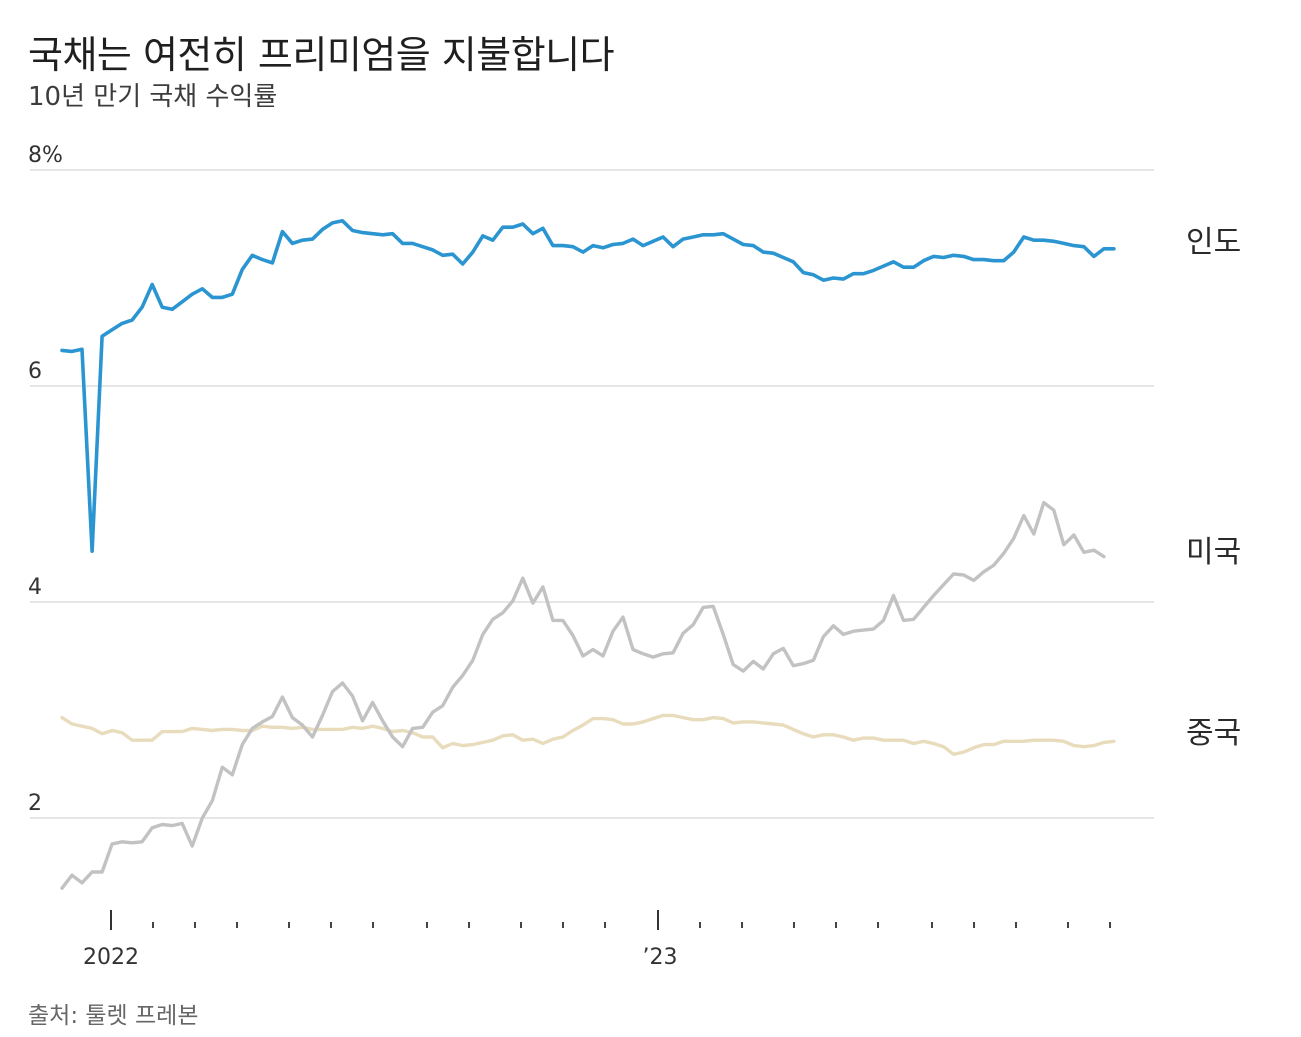  I want to click on chart-title: 국채는 여전히 프리미엄을 지불합니다, so click(321, 55).